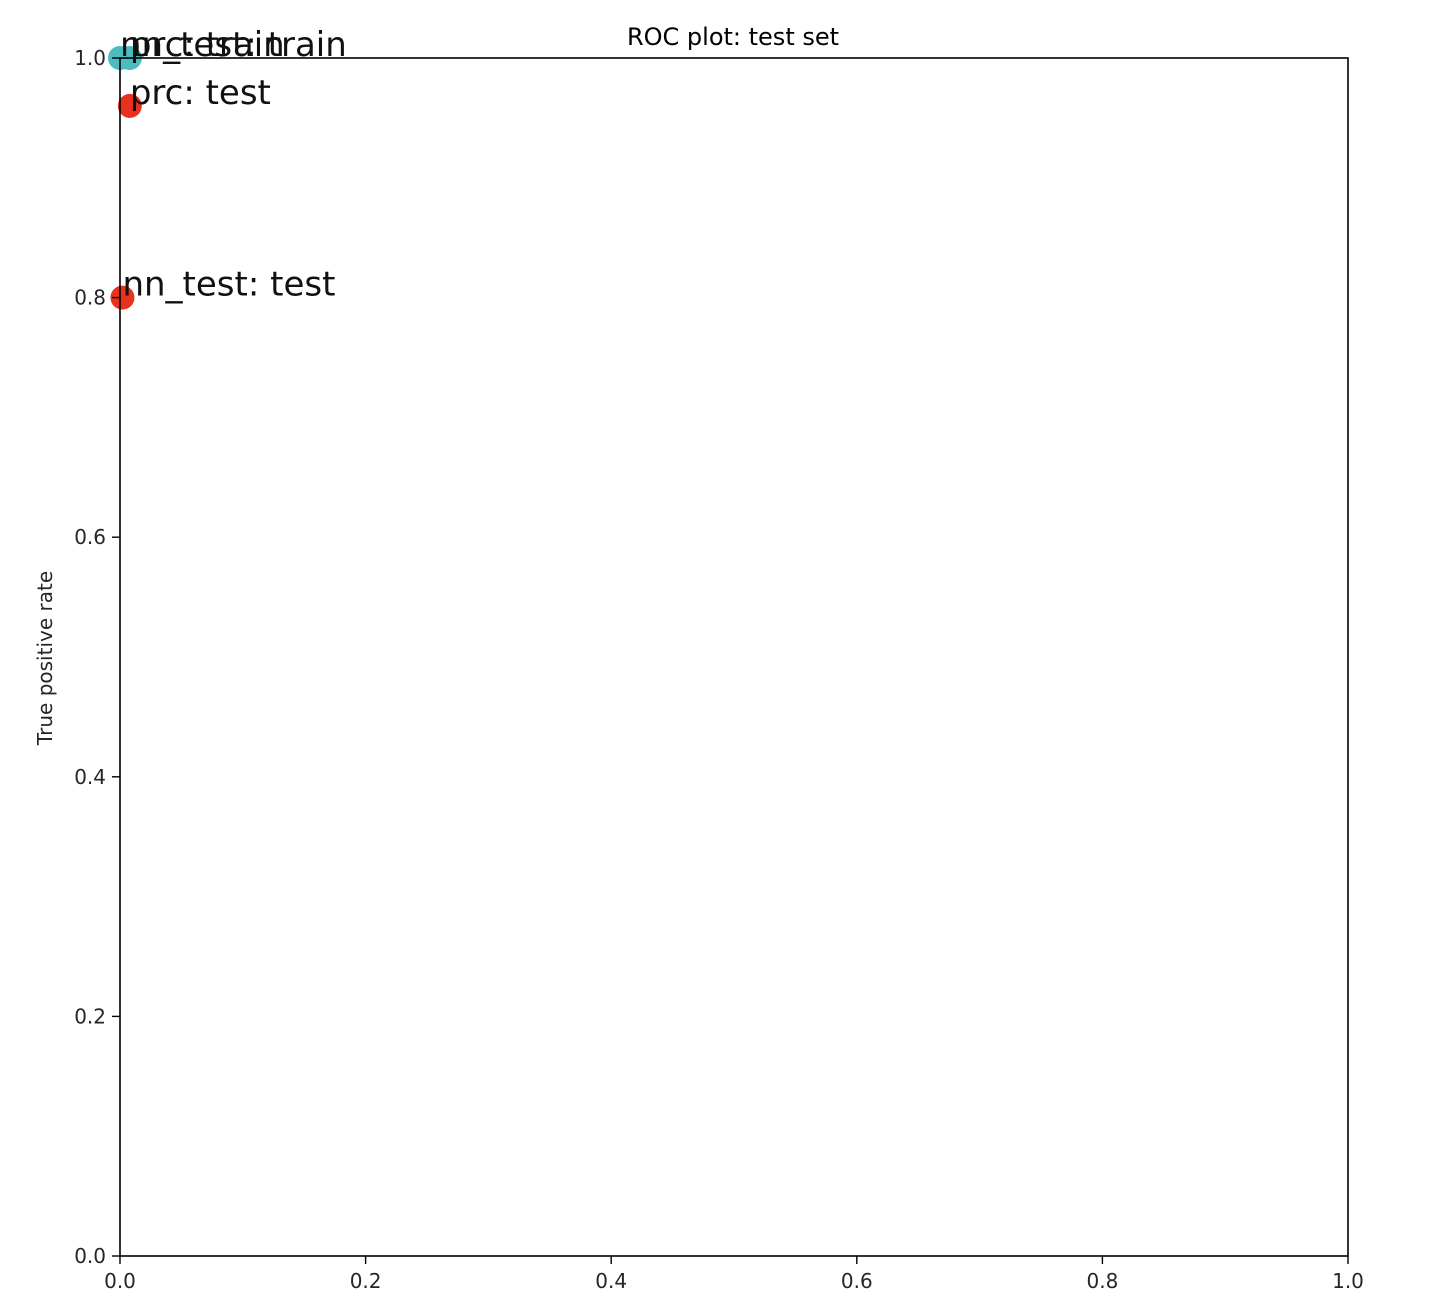 The width and height of the screenshot is (1456, 1299). I want to click on x-tick-label: 0.6, so click(857, 1281).